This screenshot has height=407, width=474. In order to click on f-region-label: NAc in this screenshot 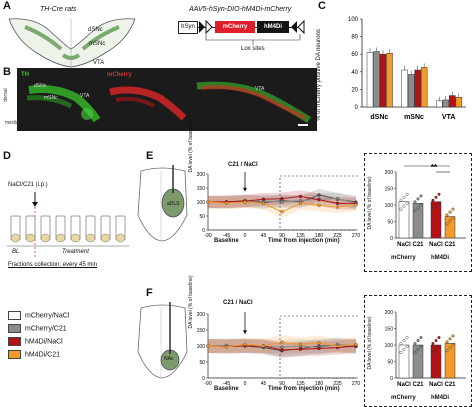, I will do `click(169, 359)`.